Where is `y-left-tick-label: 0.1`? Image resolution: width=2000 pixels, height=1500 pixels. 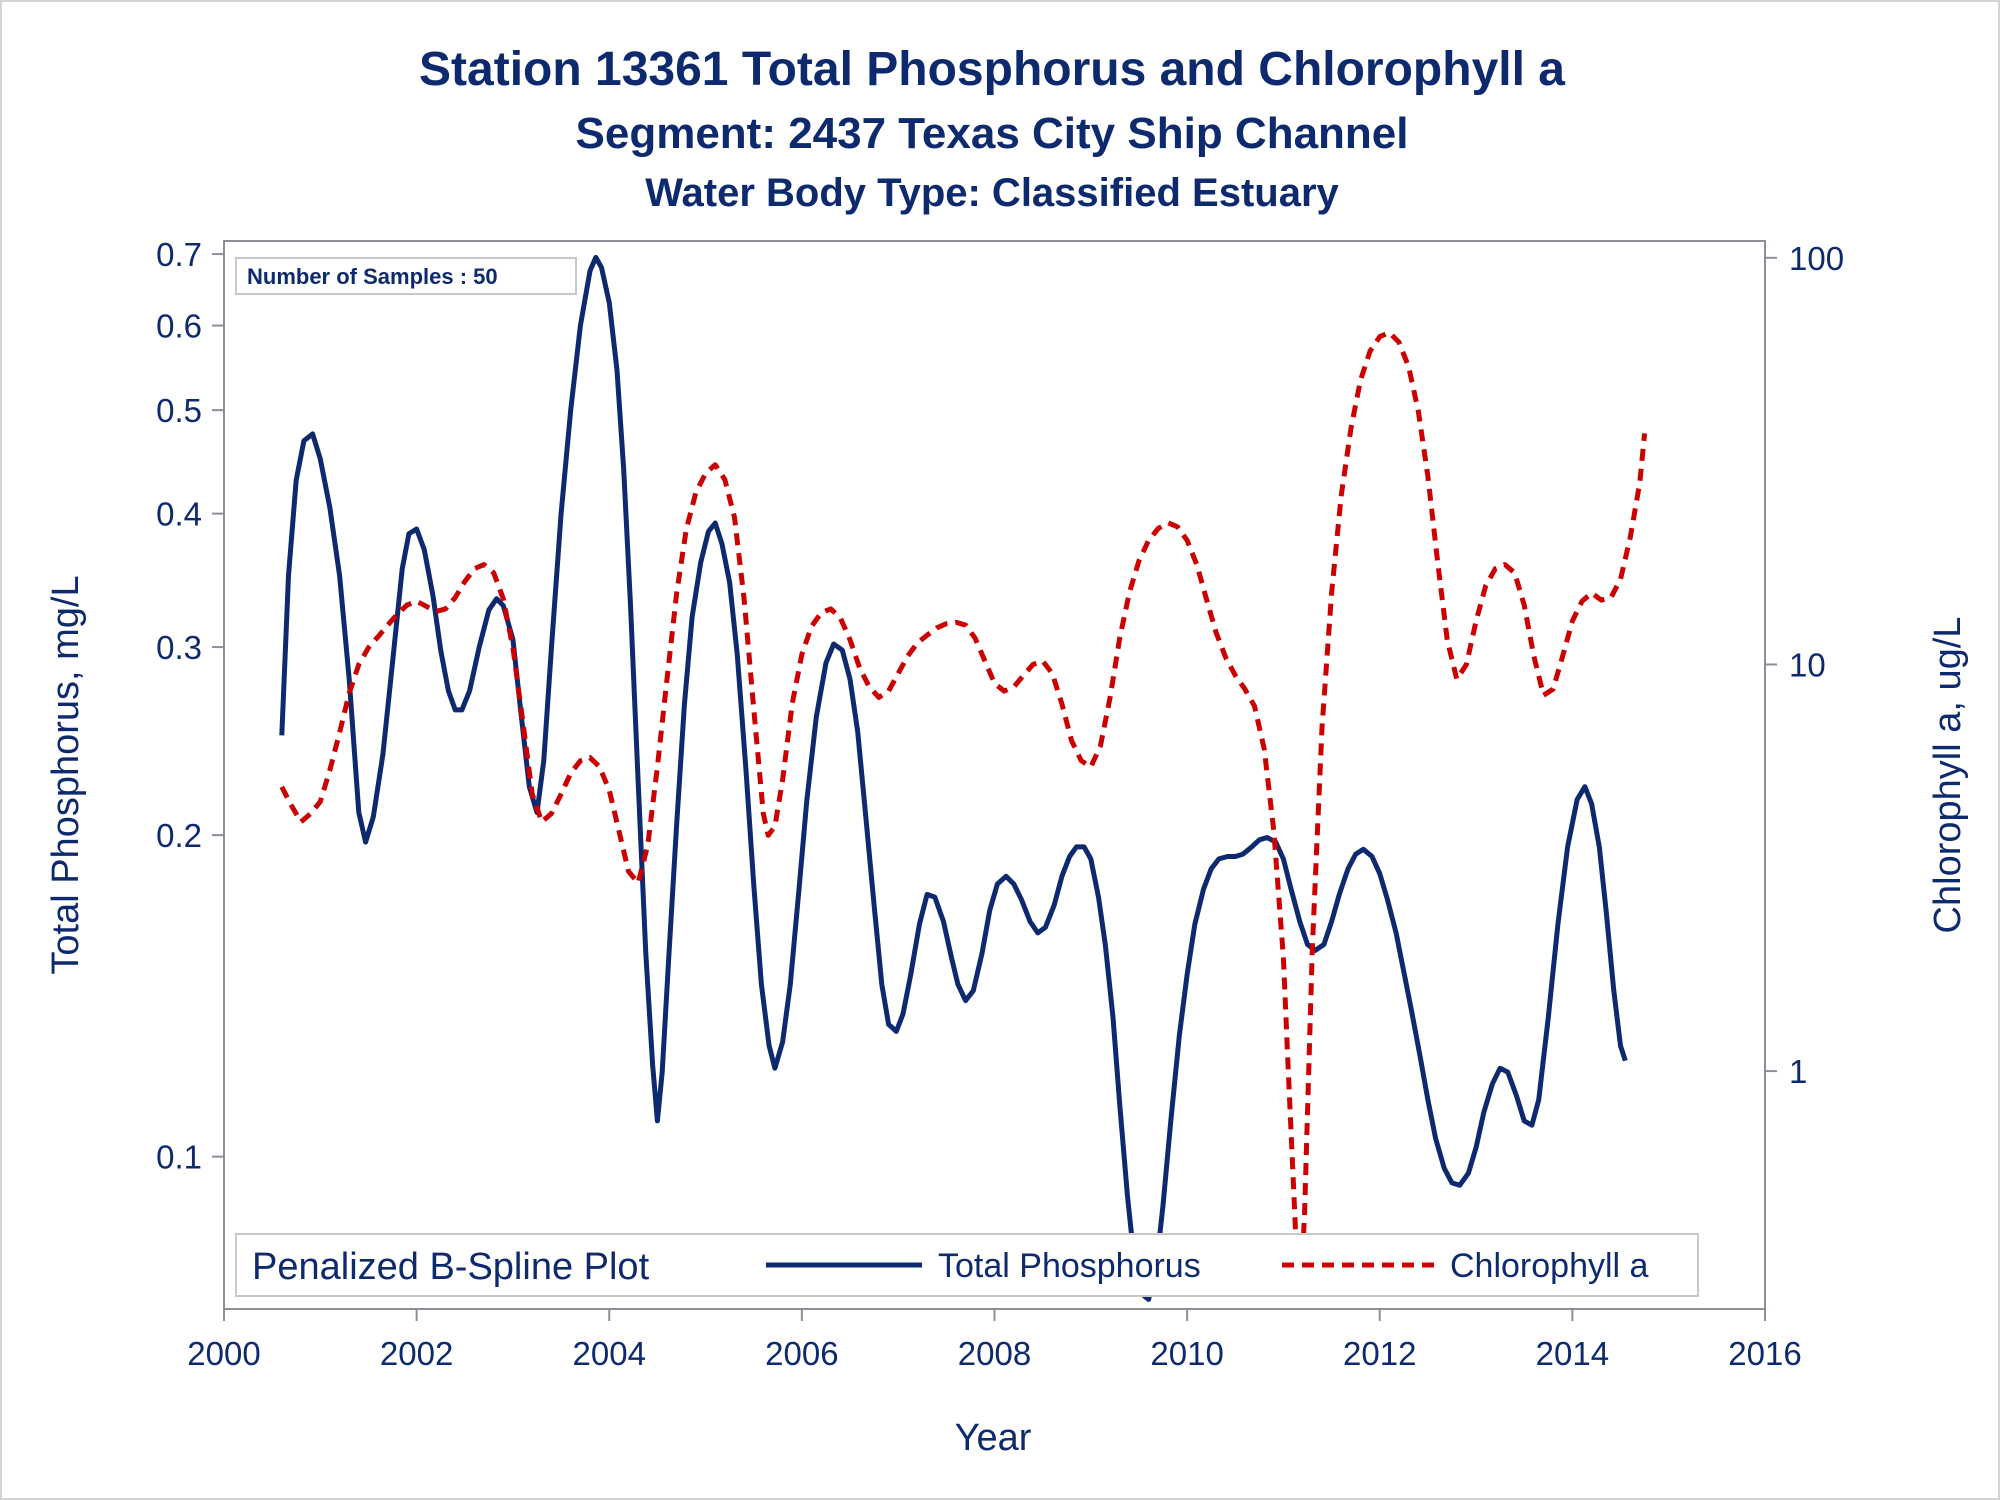 y-left-tick-label: 0.1 is located at coordinates (179, 1157).